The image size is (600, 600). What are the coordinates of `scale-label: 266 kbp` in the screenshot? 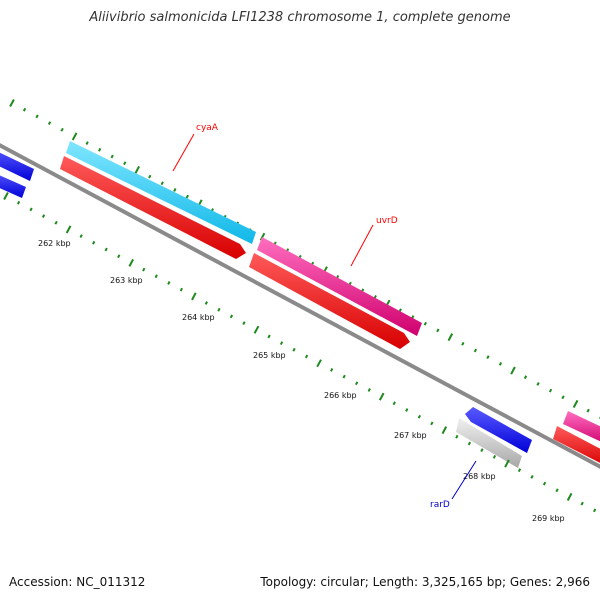 It's located at (340, 395).